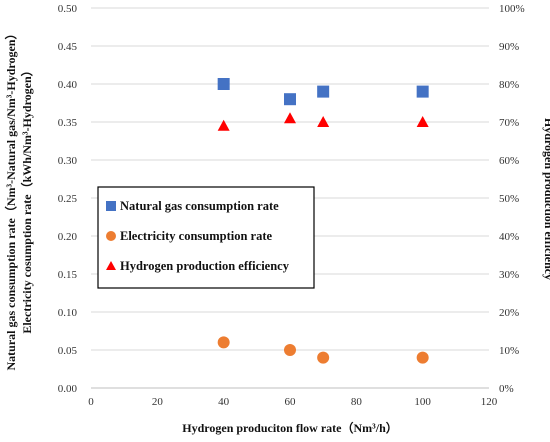 Image resolution: width=550 pixels, height=442 pixels. What do you see at coordinates (512, 9) in the screenshot?
I see `y-right-tick-label: 100%` at bounding box center [512, 9].